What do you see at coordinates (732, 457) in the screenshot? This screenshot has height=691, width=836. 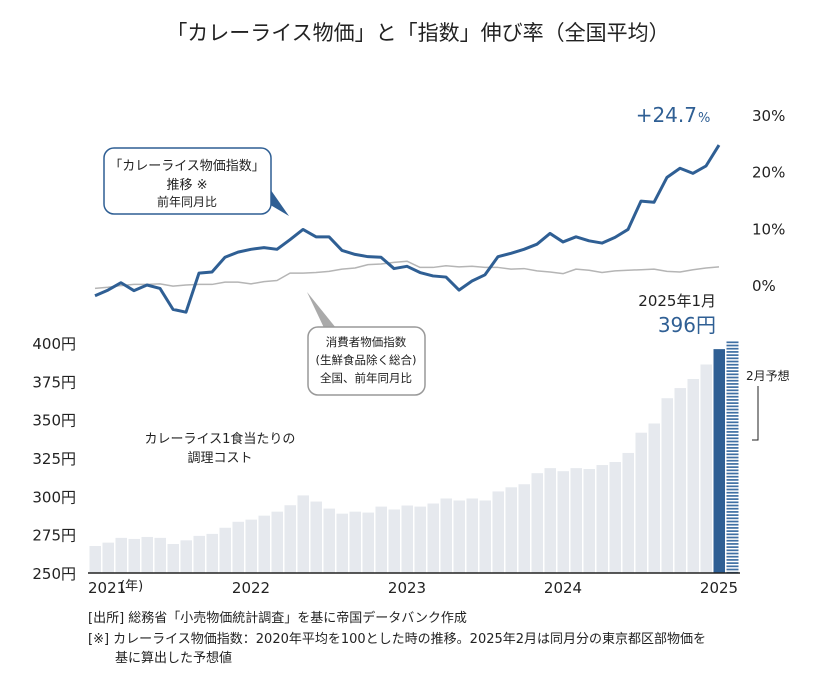 I see `forecast-bar` at bounding box center [732, 457].